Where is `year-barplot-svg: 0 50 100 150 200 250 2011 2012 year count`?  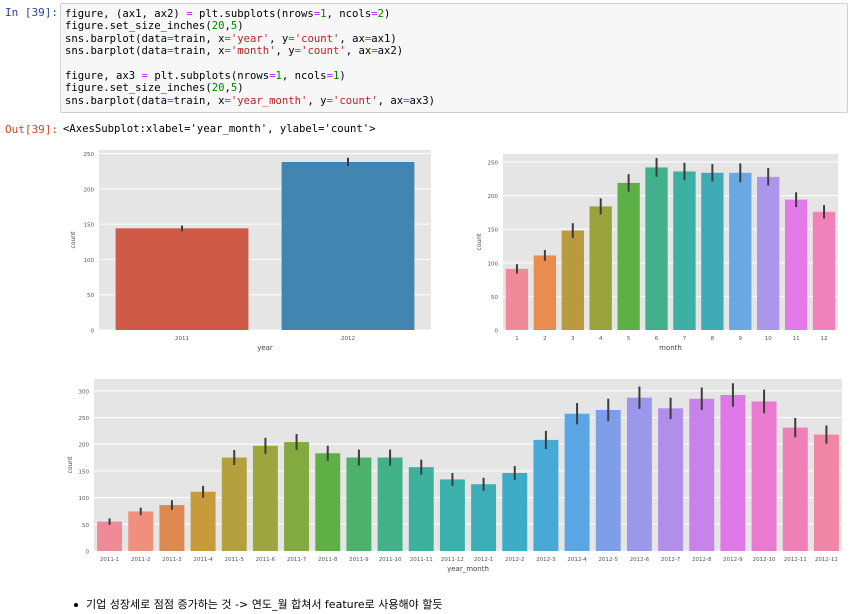 year-barplot-svg: 0 50 100 150 200 250 2011 2012 year count is located at coordinates (250, 251).